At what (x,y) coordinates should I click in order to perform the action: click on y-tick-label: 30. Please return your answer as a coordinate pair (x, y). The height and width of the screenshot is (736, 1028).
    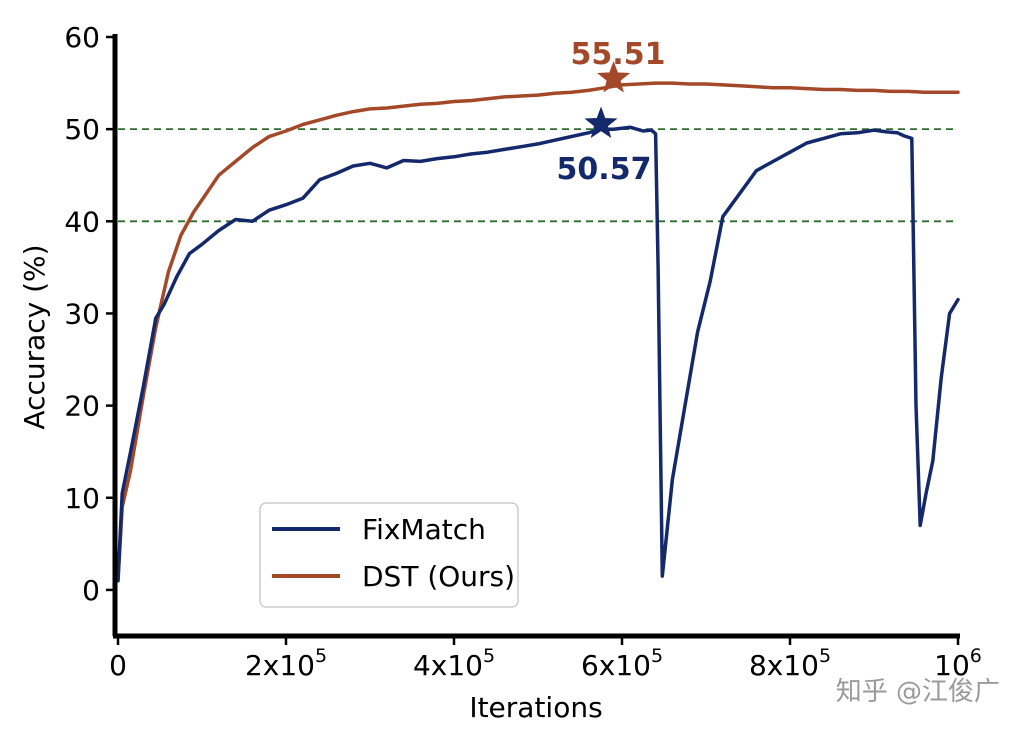
    Looking at the image, I should click on (82, 313).